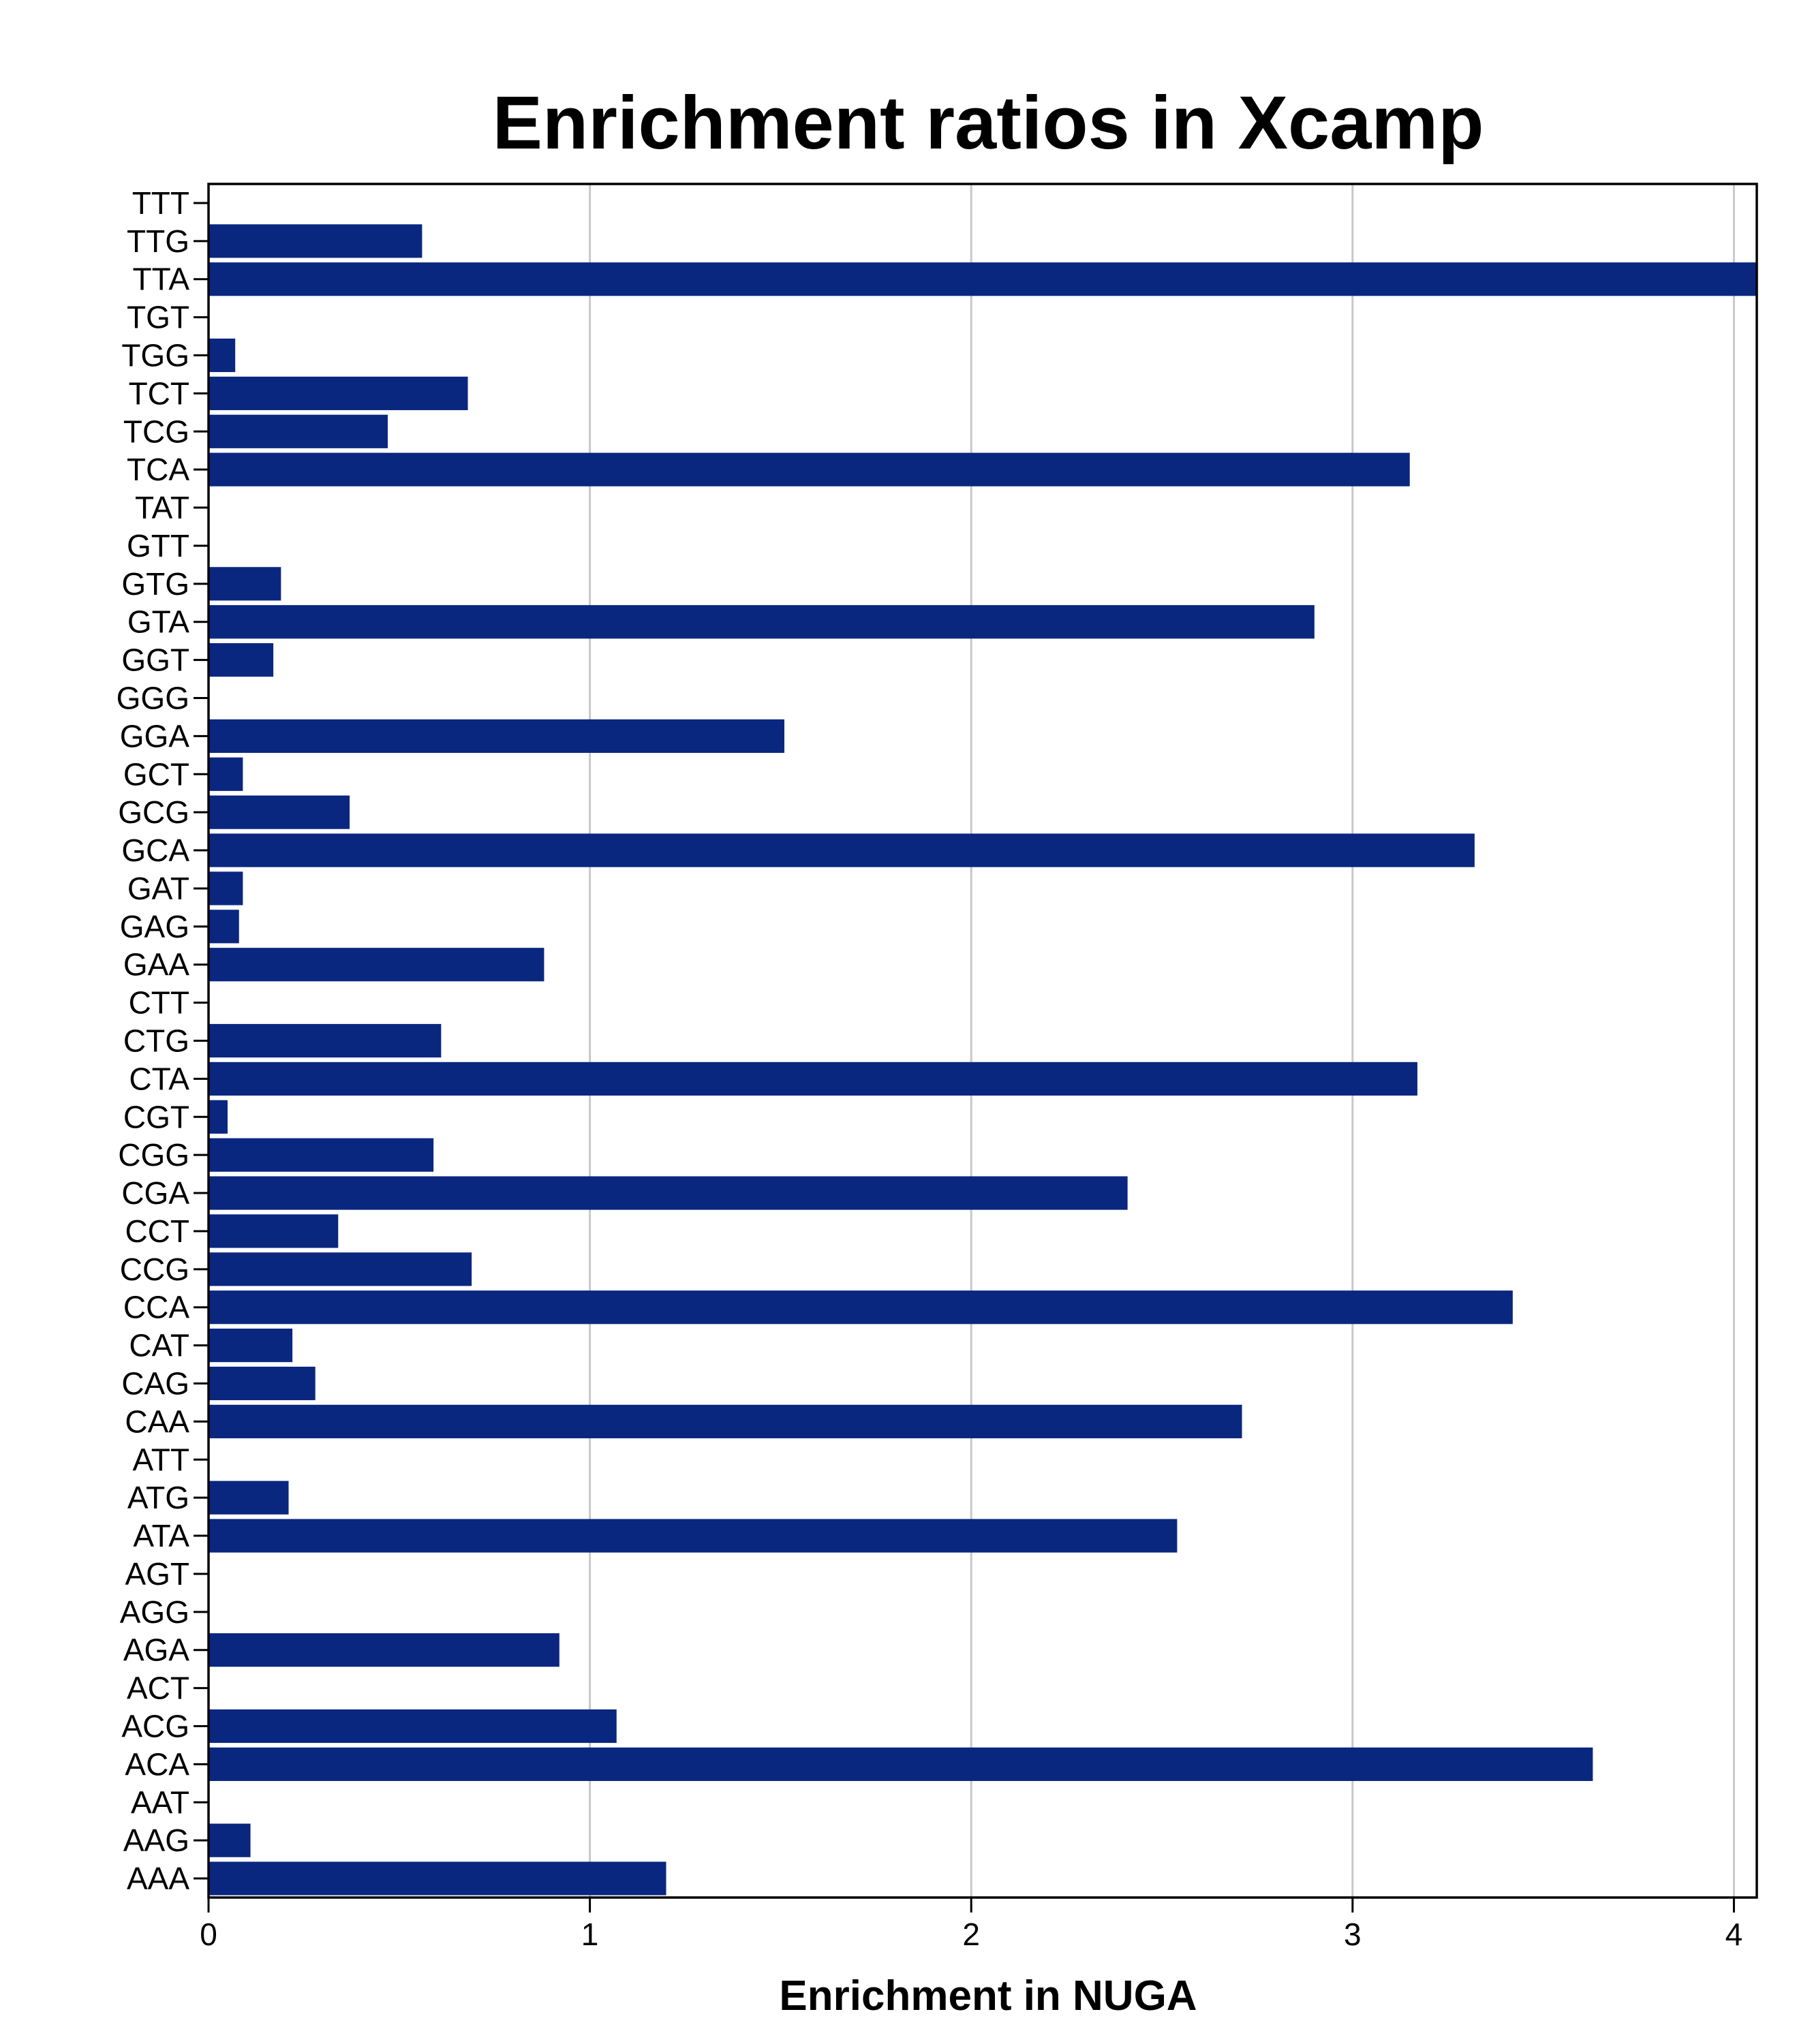 The width and height of the screenshot is (1797, 2044). What do you see at coordinates (156, 1840) in the screenshot?
I see `y-tick-label-AAG: AAG` at bounding box center [156, 1840].